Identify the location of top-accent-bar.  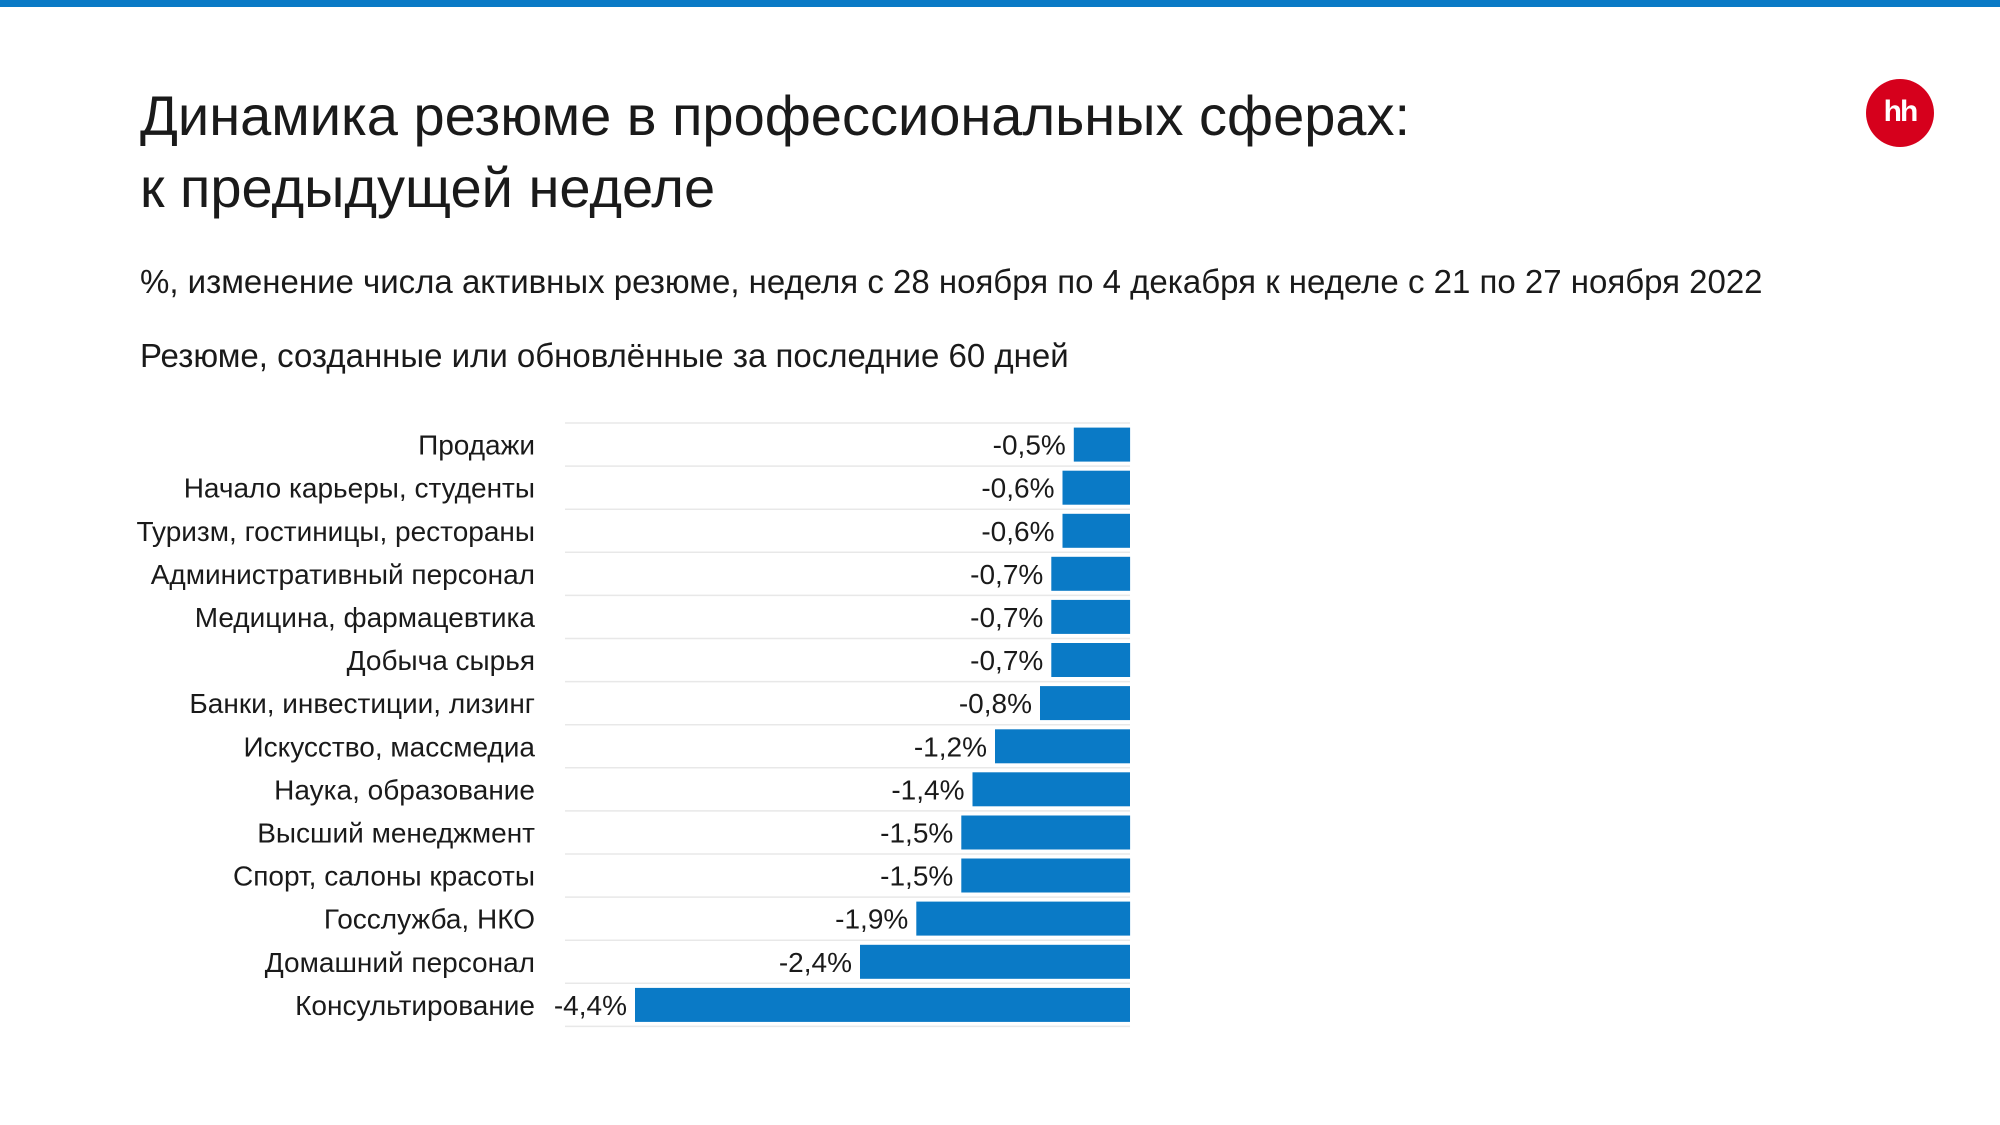
(1000, 3).